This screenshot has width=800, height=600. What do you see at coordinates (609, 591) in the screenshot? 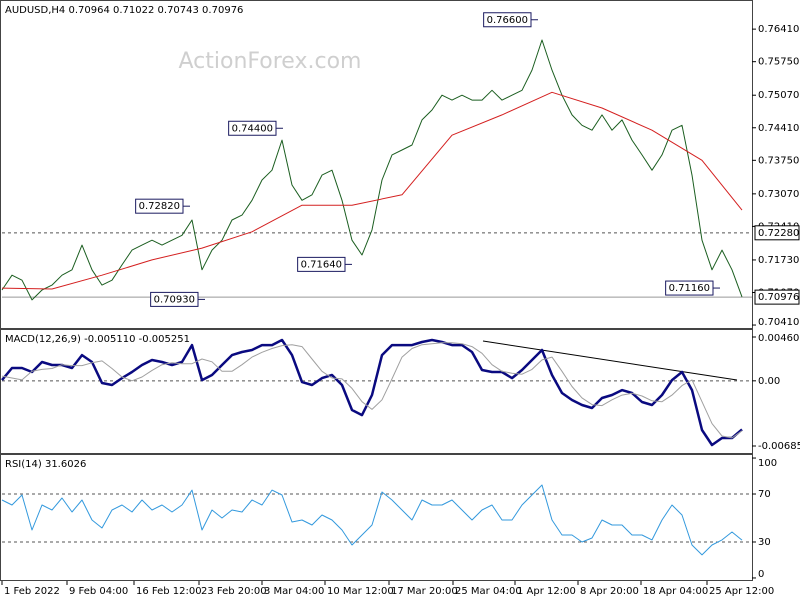
I see `x-tick-label: 8 Apr 20:00` at bounding box center [609, 591].